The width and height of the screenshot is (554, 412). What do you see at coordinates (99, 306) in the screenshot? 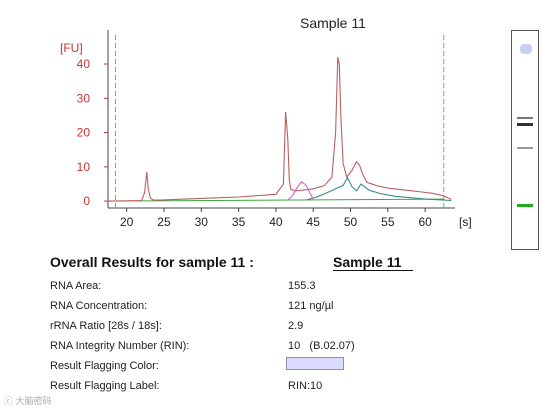
I see `rna-concentration-label: RNA Concentration:` at bounding box center [99, 306].